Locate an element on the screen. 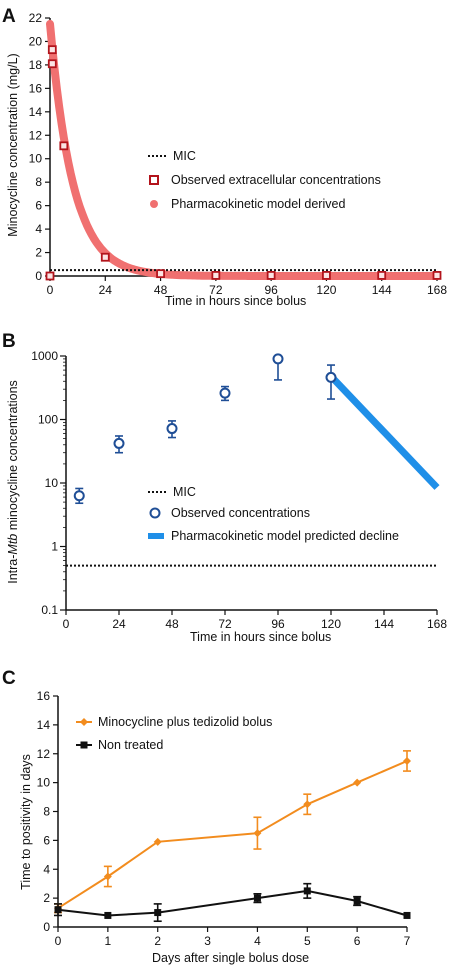 This screenshot has width=450, height=970. panel-b-legend-mic: MIC is located at coordinates (184, 492).